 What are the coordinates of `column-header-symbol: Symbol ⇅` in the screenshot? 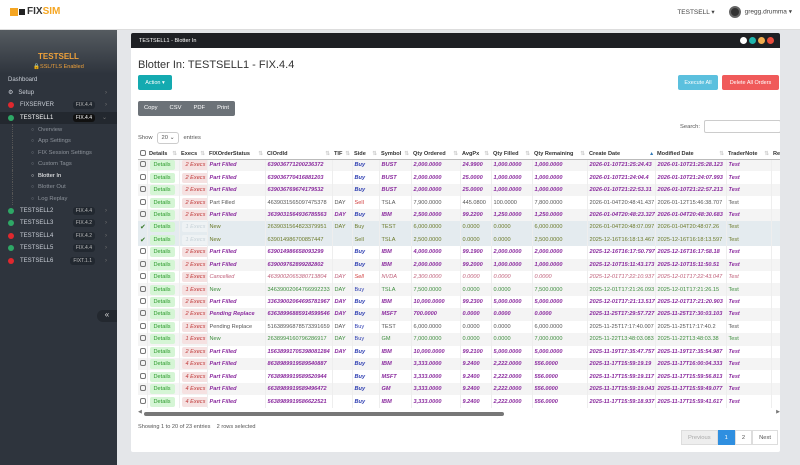 It's located at (395, 154).